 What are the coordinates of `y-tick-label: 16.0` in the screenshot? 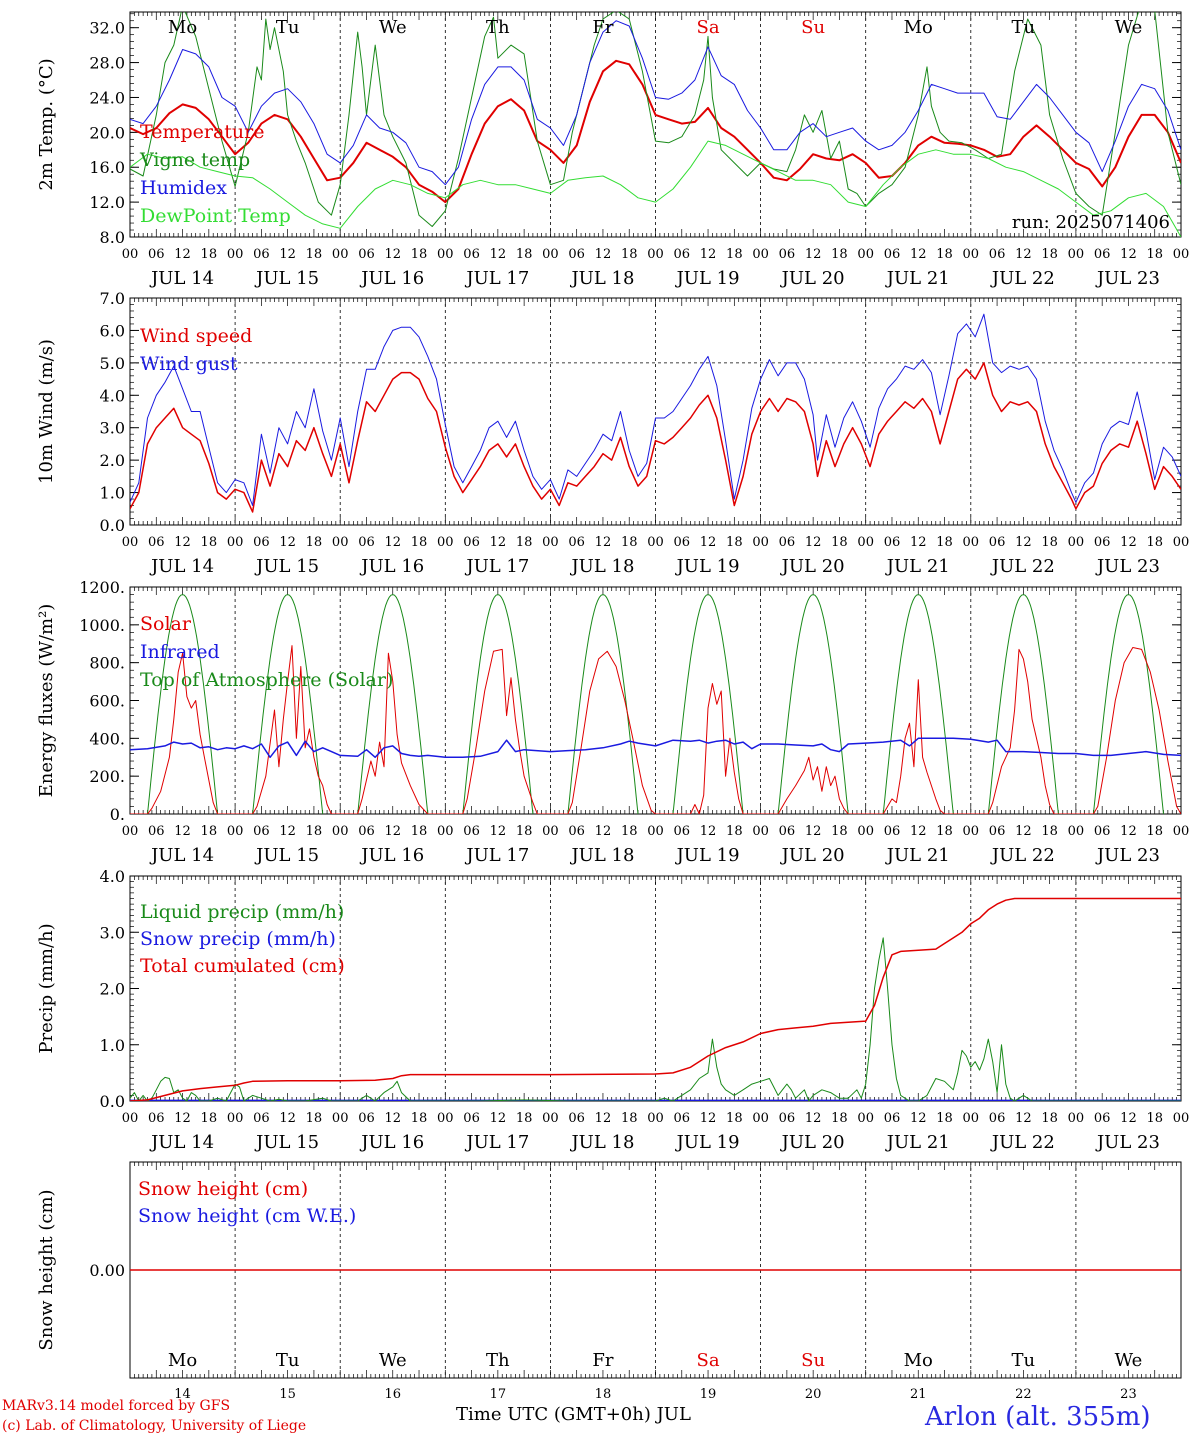 It's located at (107, 167).